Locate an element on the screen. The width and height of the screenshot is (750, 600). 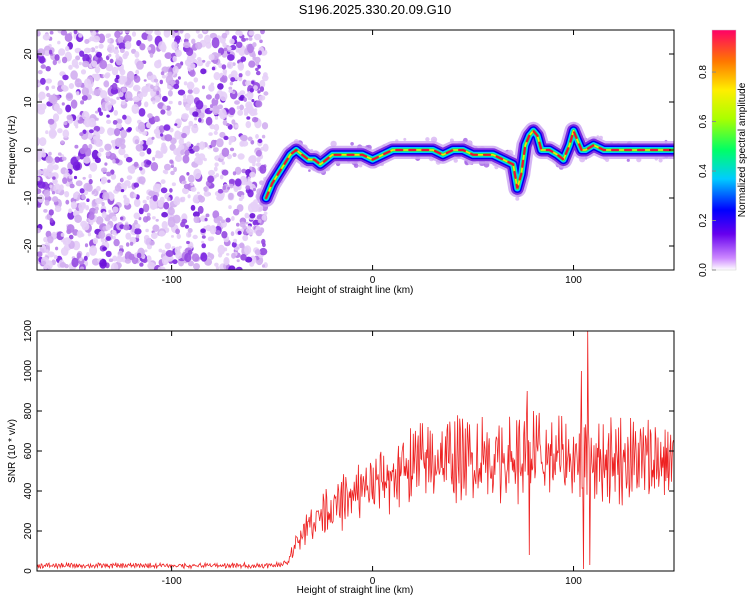
colorbar-gradient is located at coordinates (724, 150).